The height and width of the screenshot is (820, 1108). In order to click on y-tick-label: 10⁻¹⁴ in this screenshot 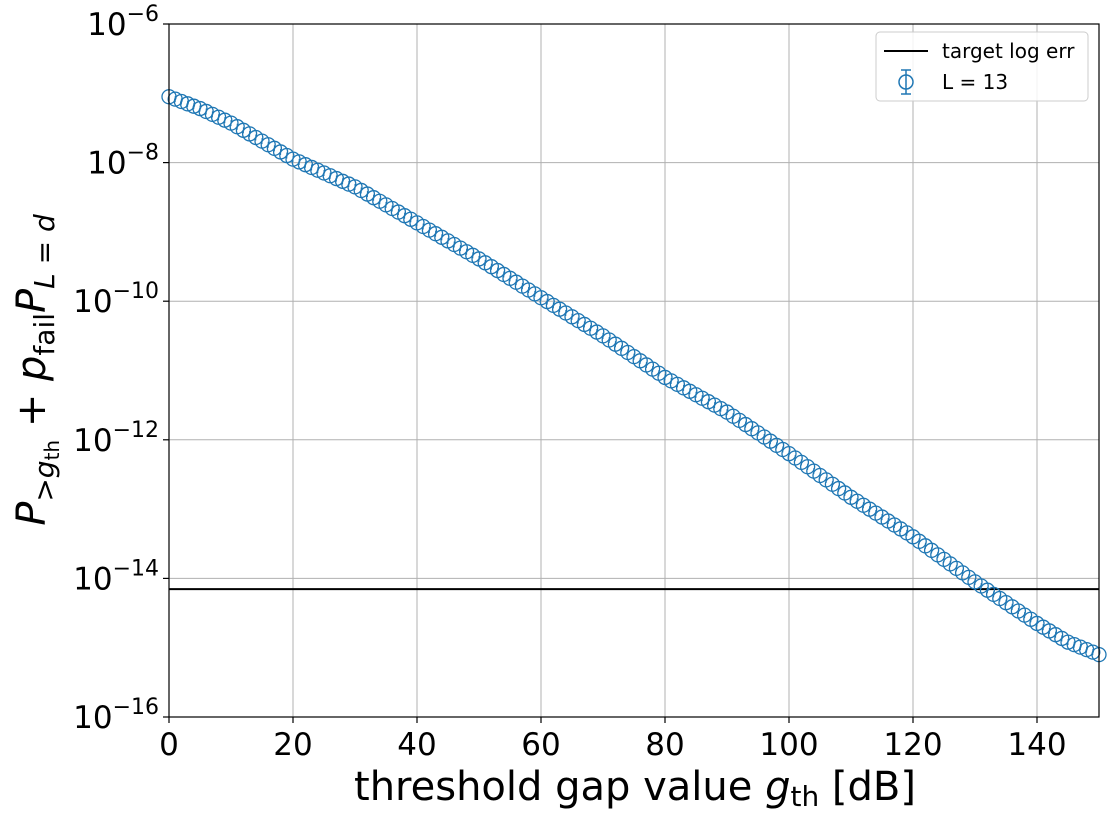, I will do `click(116, 576)`.